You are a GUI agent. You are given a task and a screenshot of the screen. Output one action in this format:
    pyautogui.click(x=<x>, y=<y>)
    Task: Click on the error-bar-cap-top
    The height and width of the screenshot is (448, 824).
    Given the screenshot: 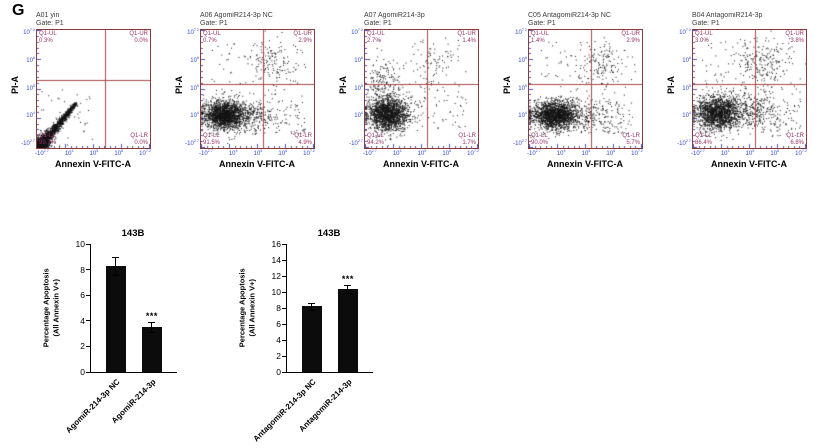 What is the action you would take?
    pyautogui.click(x=152, y=323)
    